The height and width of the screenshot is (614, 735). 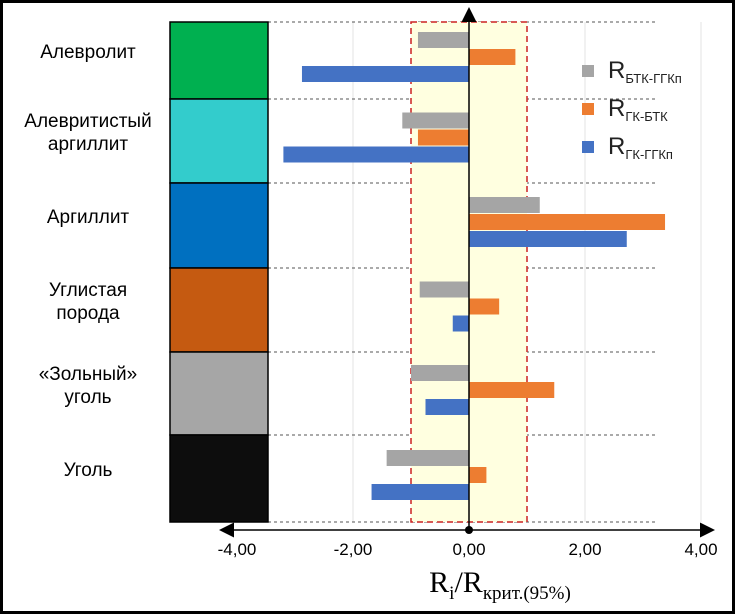 I want to click on category-label: Аргиллит, so click(x=88, y=217).